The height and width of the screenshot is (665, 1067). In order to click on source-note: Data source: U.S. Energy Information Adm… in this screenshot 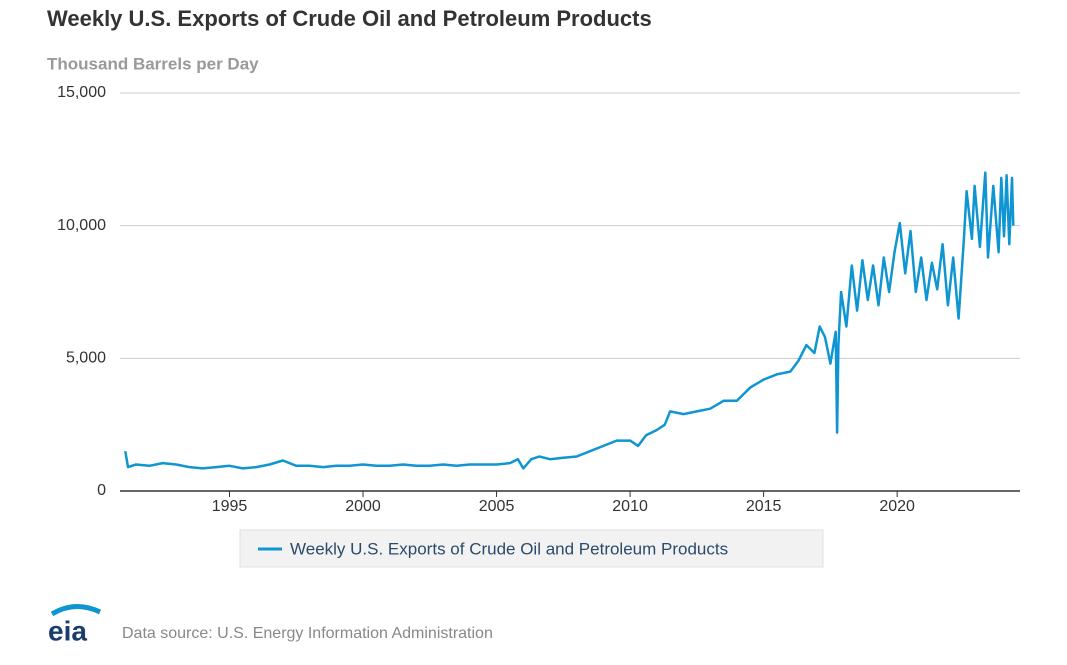, I will do `click(307, 633)`.